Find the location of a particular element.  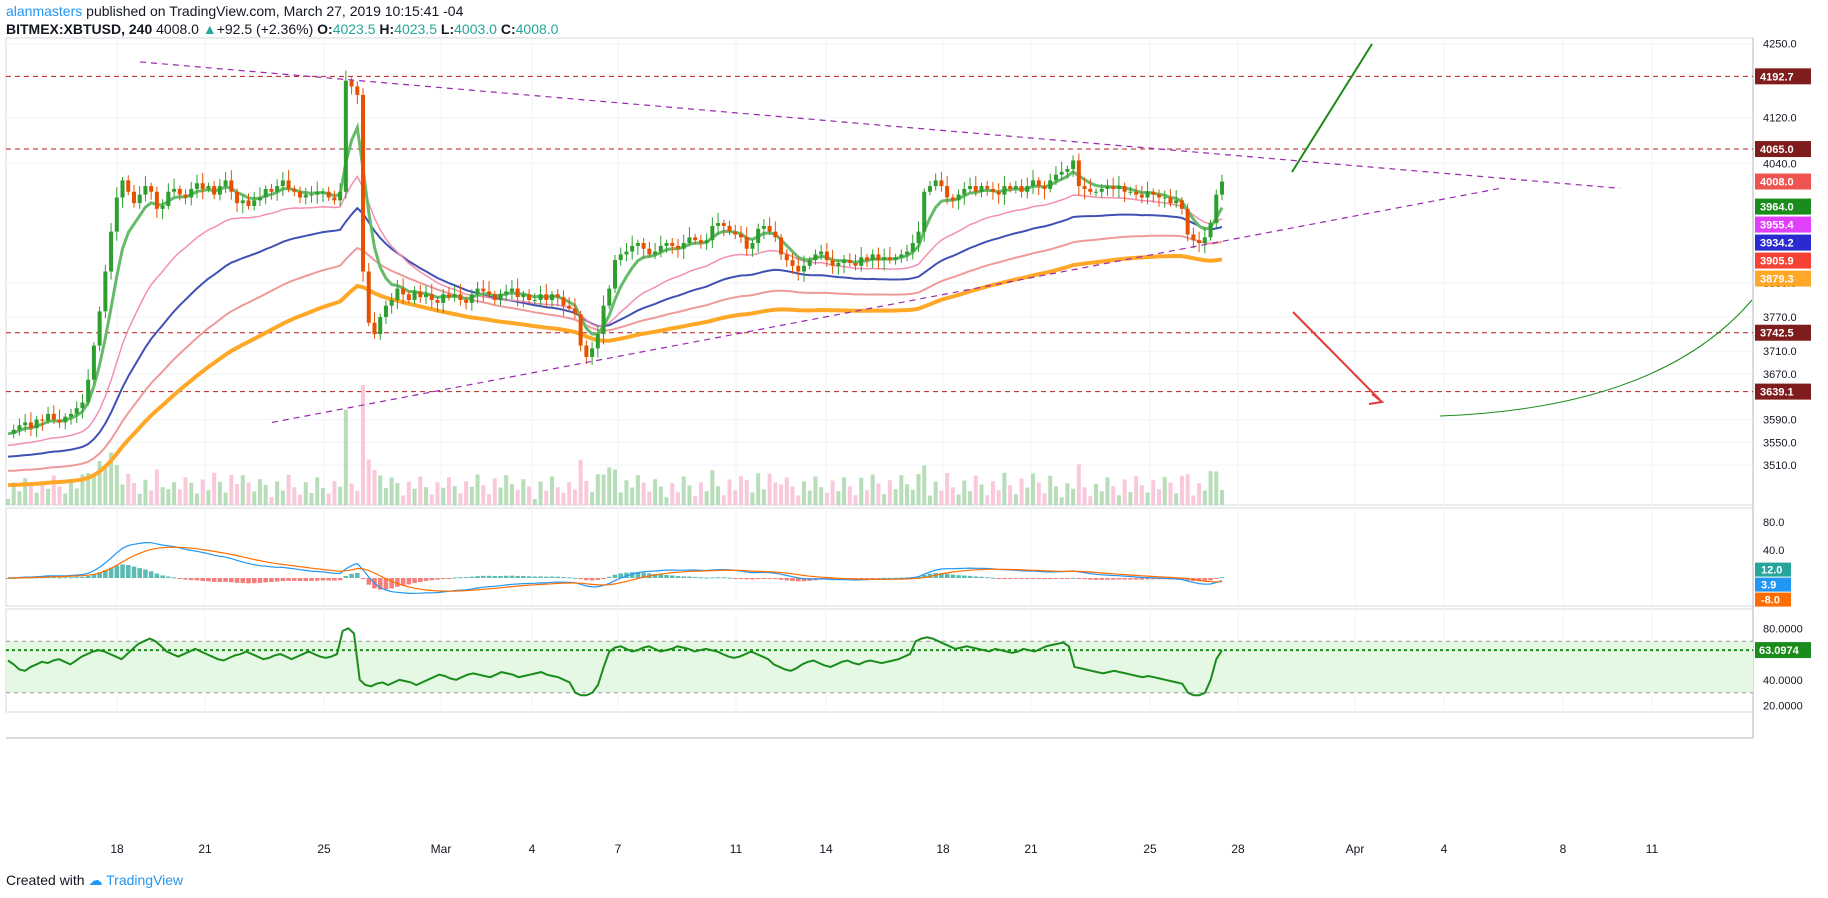

macd-label: 3.9 is located at coordinates (1768, 586).